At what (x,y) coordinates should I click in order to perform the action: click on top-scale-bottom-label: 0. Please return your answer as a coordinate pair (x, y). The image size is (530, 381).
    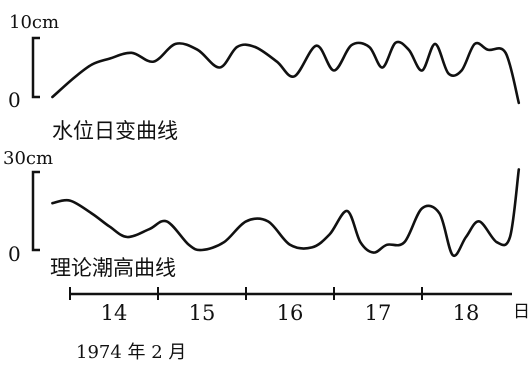
    Looking at the image, I should click on (14, 100).